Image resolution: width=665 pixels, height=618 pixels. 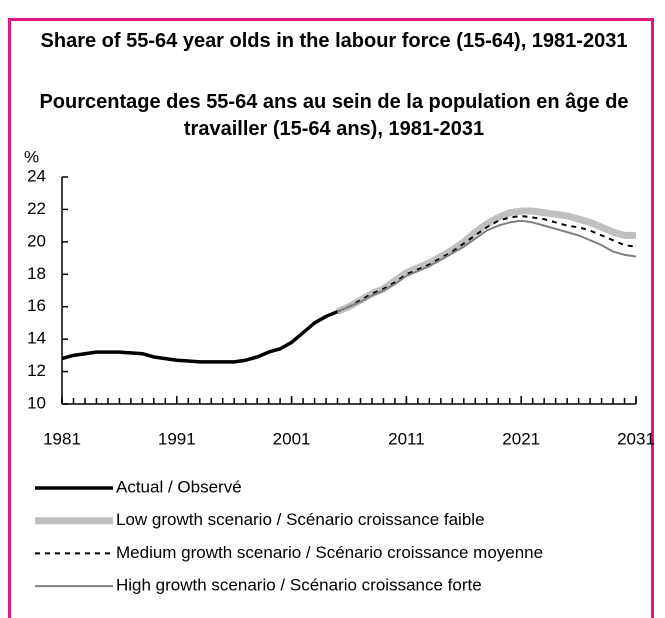 What do you see at coordinates (62, 438) in the screenshot?
I see `x-tick-label: 1981` at bounding box center [62, 438].